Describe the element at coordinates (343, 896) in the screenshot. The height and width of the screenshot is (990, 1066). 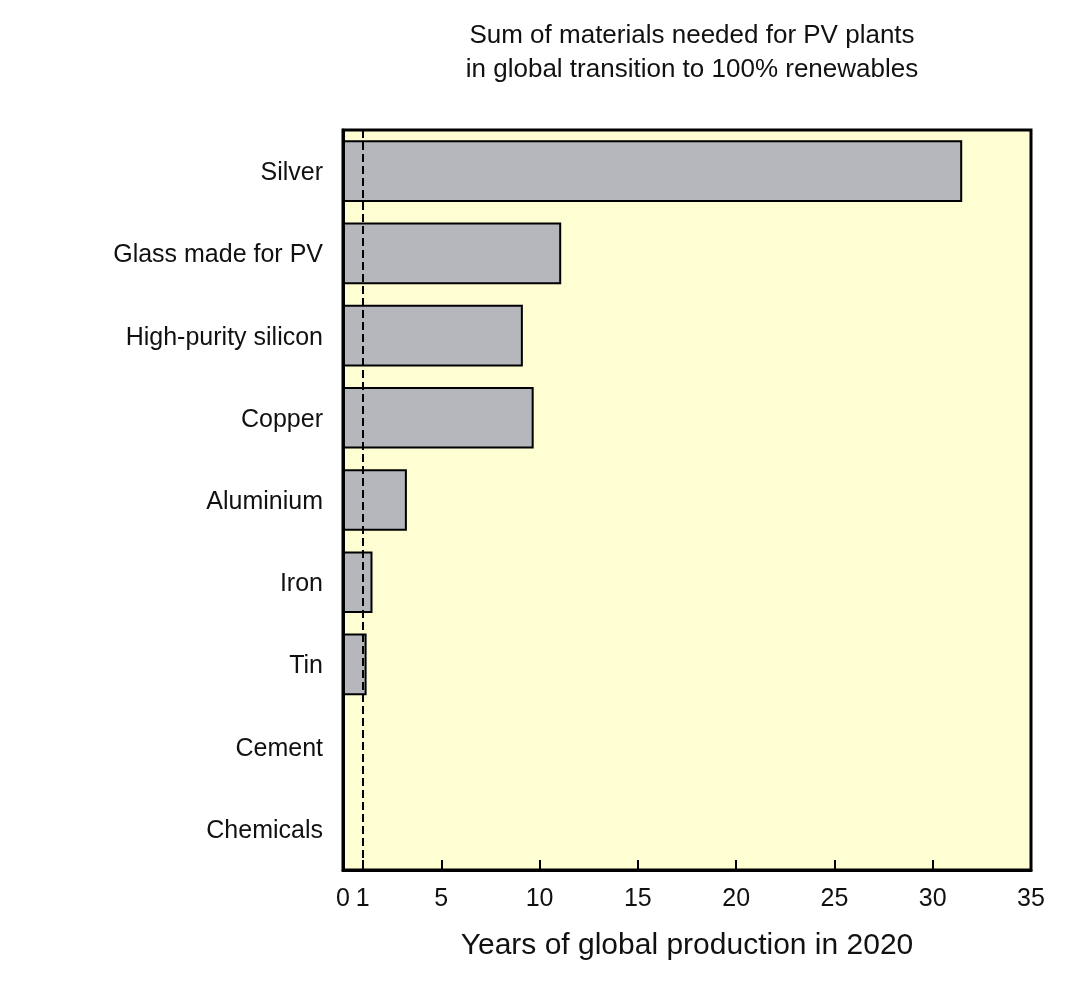
I see `x-tick-label: 0` at that location.